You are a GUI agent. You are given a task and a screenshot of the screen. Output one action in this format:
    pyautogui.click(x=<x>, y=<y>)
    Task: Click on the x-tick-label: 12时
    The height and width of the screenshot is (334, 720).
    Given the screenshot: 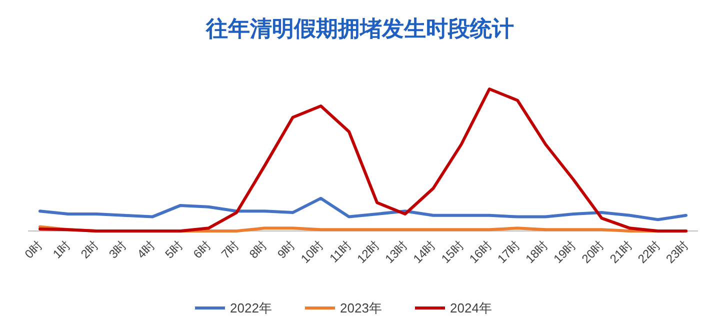 What is the action you would take?
    pyautogui.click(x=368, y=252)
    